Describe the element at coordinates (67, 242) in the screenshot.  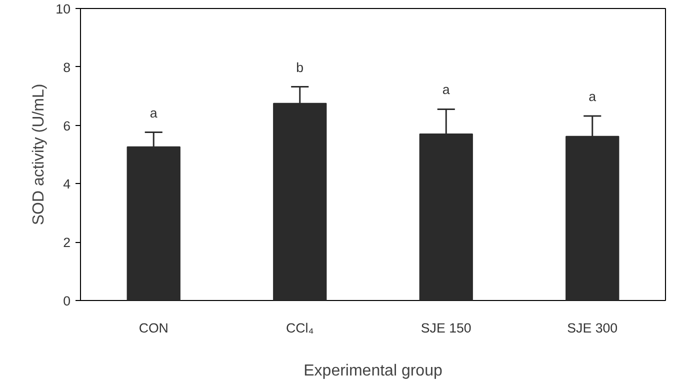
I see `y-tick-label: 2` at that location.